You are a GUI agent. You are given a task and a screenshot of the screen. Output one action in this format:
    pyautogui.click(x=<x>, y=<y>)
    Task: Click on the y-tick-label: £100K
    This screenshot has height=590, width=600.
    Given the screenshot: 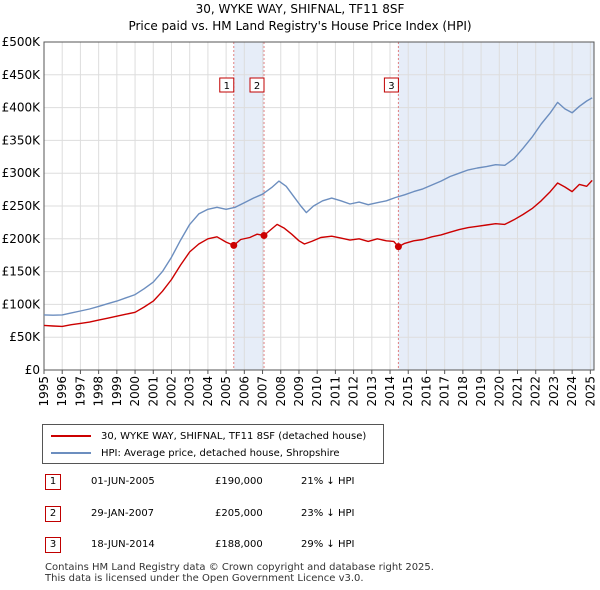 What is the action you would take?
    pyautogui.click(x=22, y=304)
    